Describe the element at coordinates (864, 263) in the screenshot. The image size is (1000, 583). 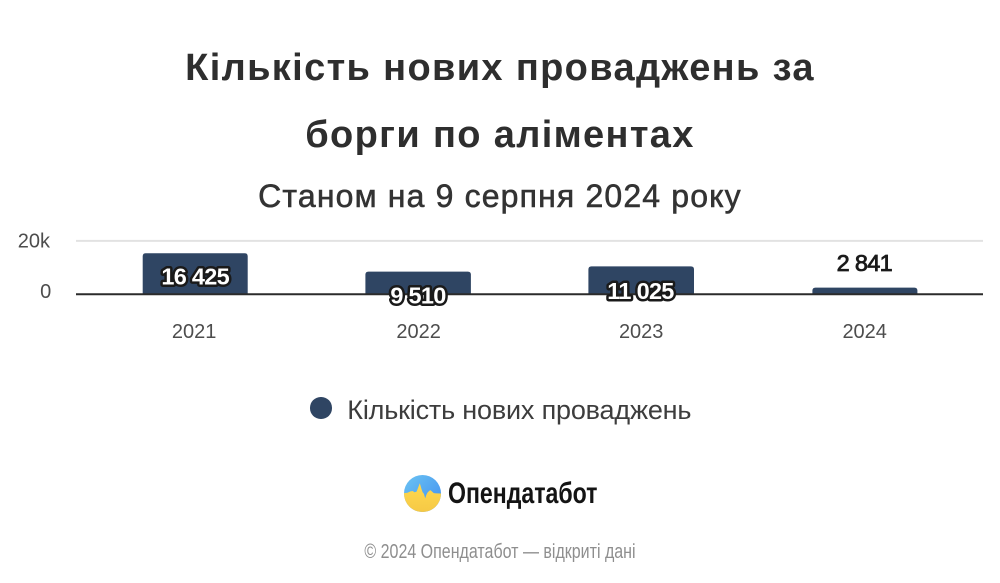
I see `svg-text: 2 841` at that location.